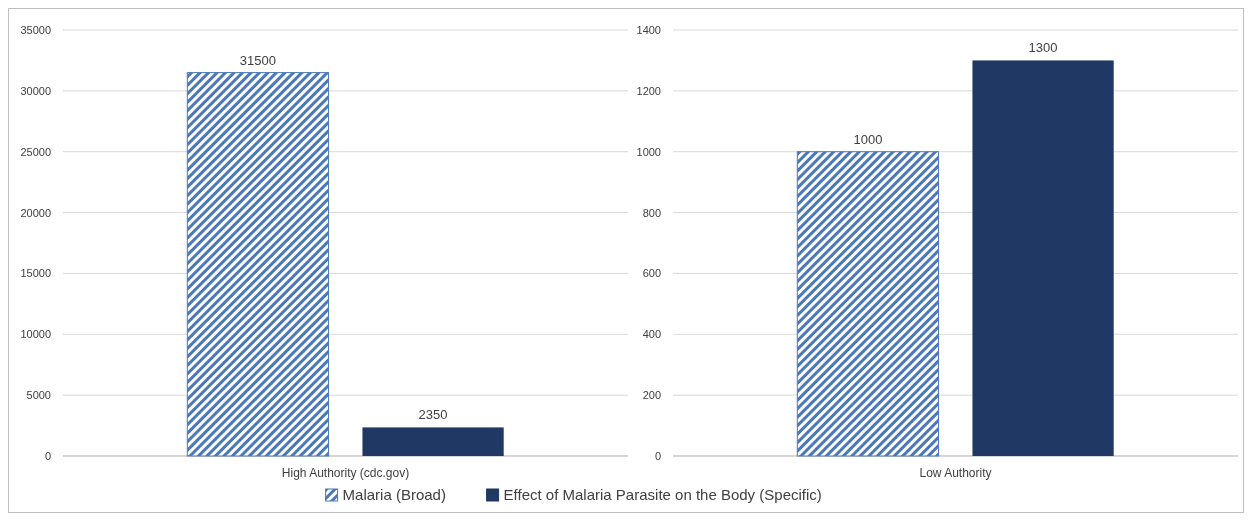 The image size is (1252, 521). Describe the element at coordinates (35, 151) in the screenshot. I see `y-tick-label: 25000` at that location.